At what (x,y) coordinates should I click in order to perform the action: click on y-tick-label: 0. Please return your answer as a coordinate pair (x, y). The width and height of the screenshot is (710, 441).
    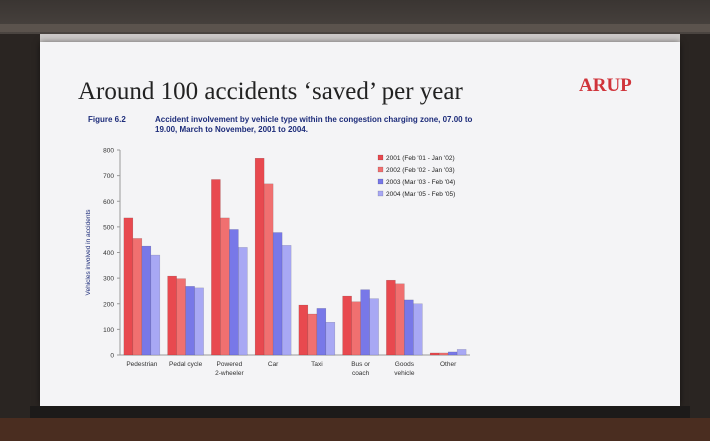
    Looking at the image, I should click on (112, 356).